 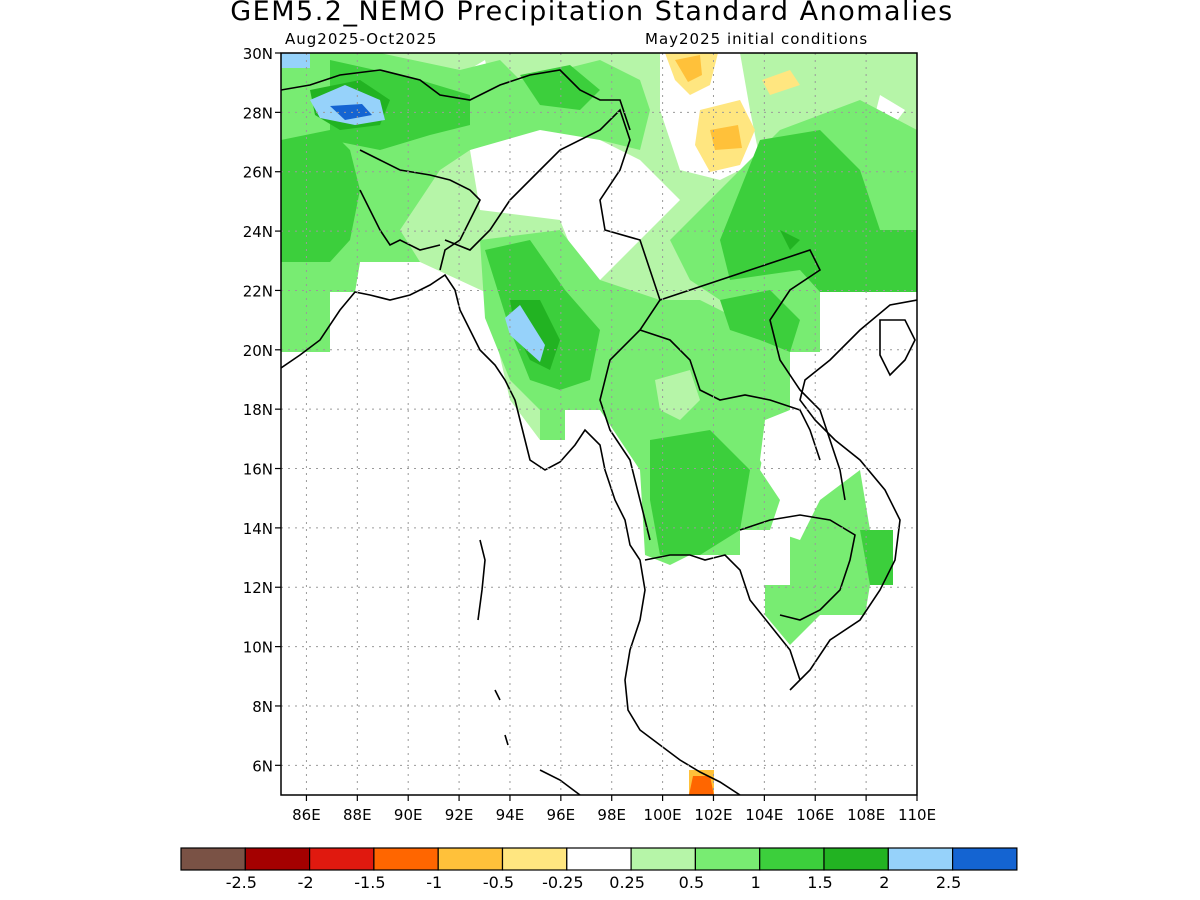 What do you see at coordinates (818, 211) in the screenshot?
I see `region-darkgreen-east` at bounding box center [818, 211].